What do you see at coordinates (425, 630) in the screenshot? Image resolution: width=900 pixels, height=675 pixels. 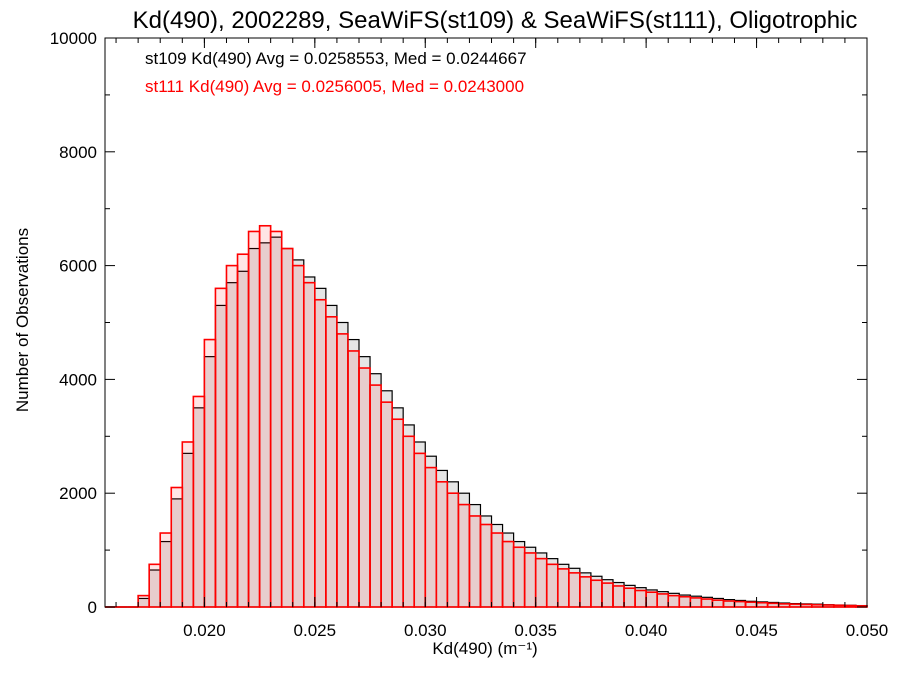 I see `x-tick-label: 0.030` at bounding box center [425, 630].